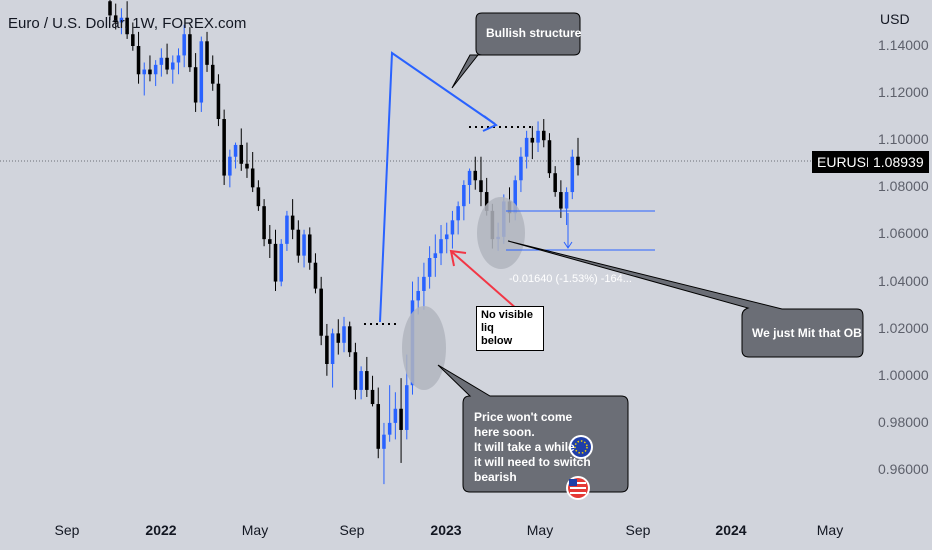  What do you see at coordinates (898, 162) in the screenshot?
I see `last-price-tag: 1.08939` at bounding box center [898, 162].